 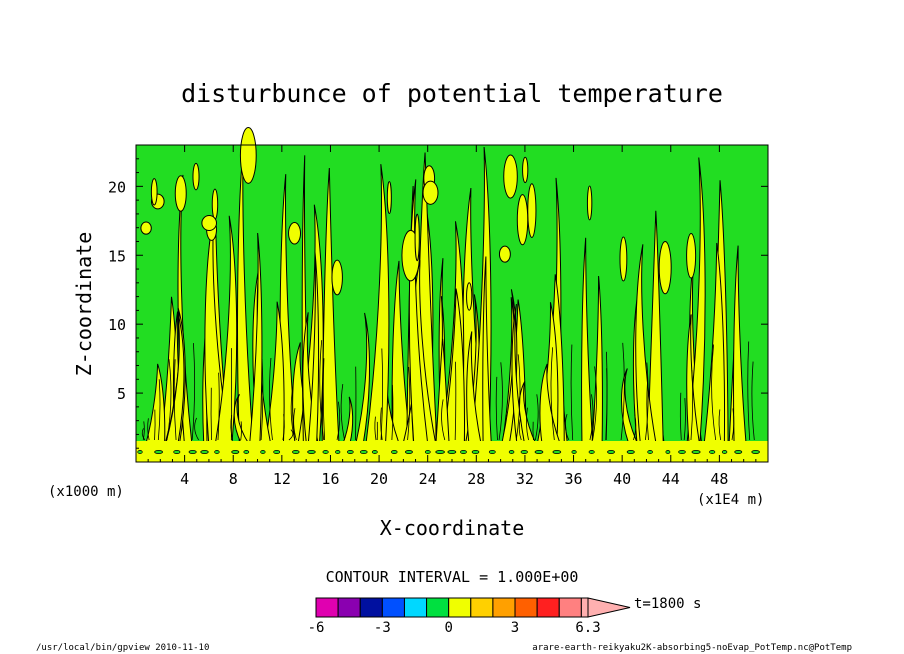 What do you see at coordinates (121, 394) in the screenshot?
I see `y-tick-label: 5` at bounding box center [121, 394].